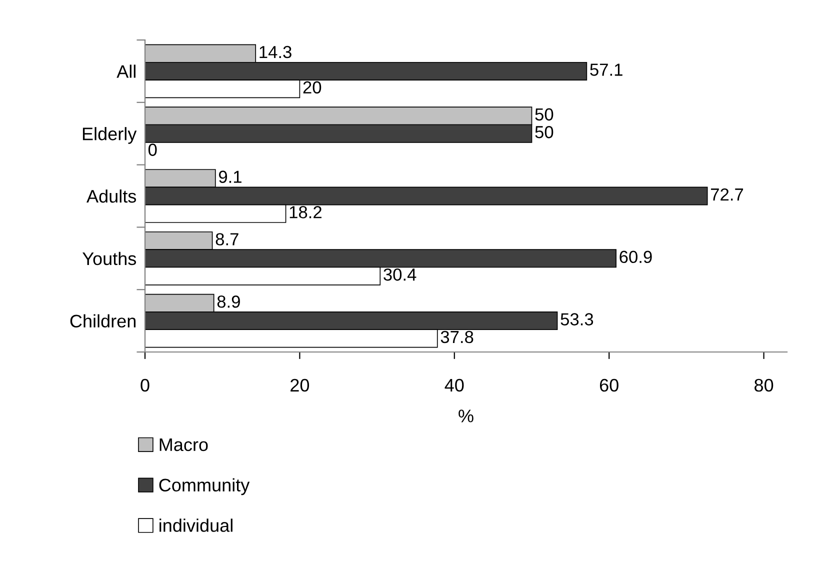 The image size is (815, 562). Describe the element at coordinates (466, 416) in the screenshot. I see `x-axis-title: %` at that location.